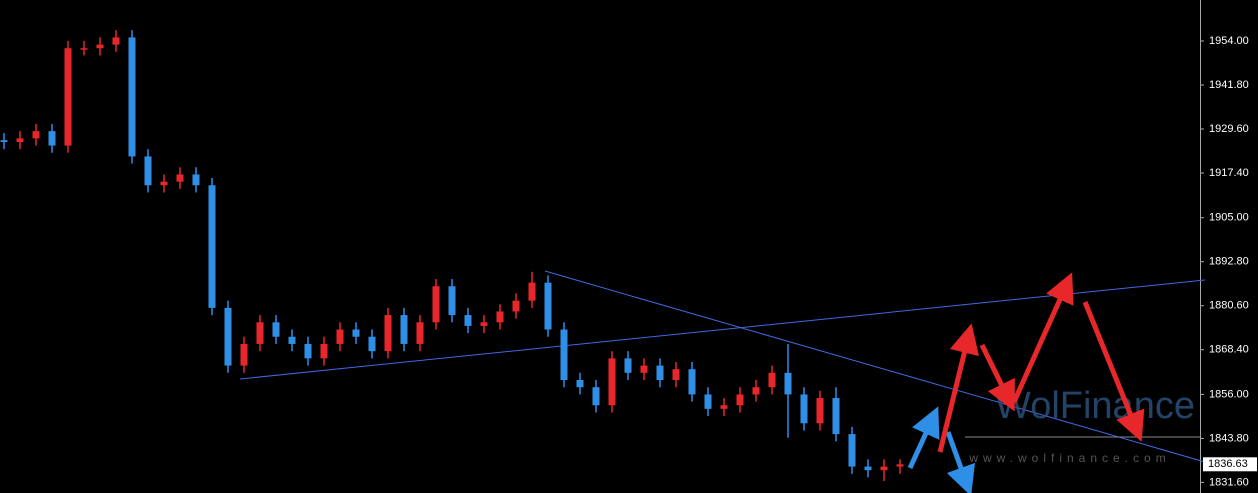 Image resolution: width=1258 pixels, height=493 pixels. What do you see at coordinates (1069, 458) in the screenshot?
I see `watermark-url: www.wolfinance.com` at bounding box center [1069, 458].